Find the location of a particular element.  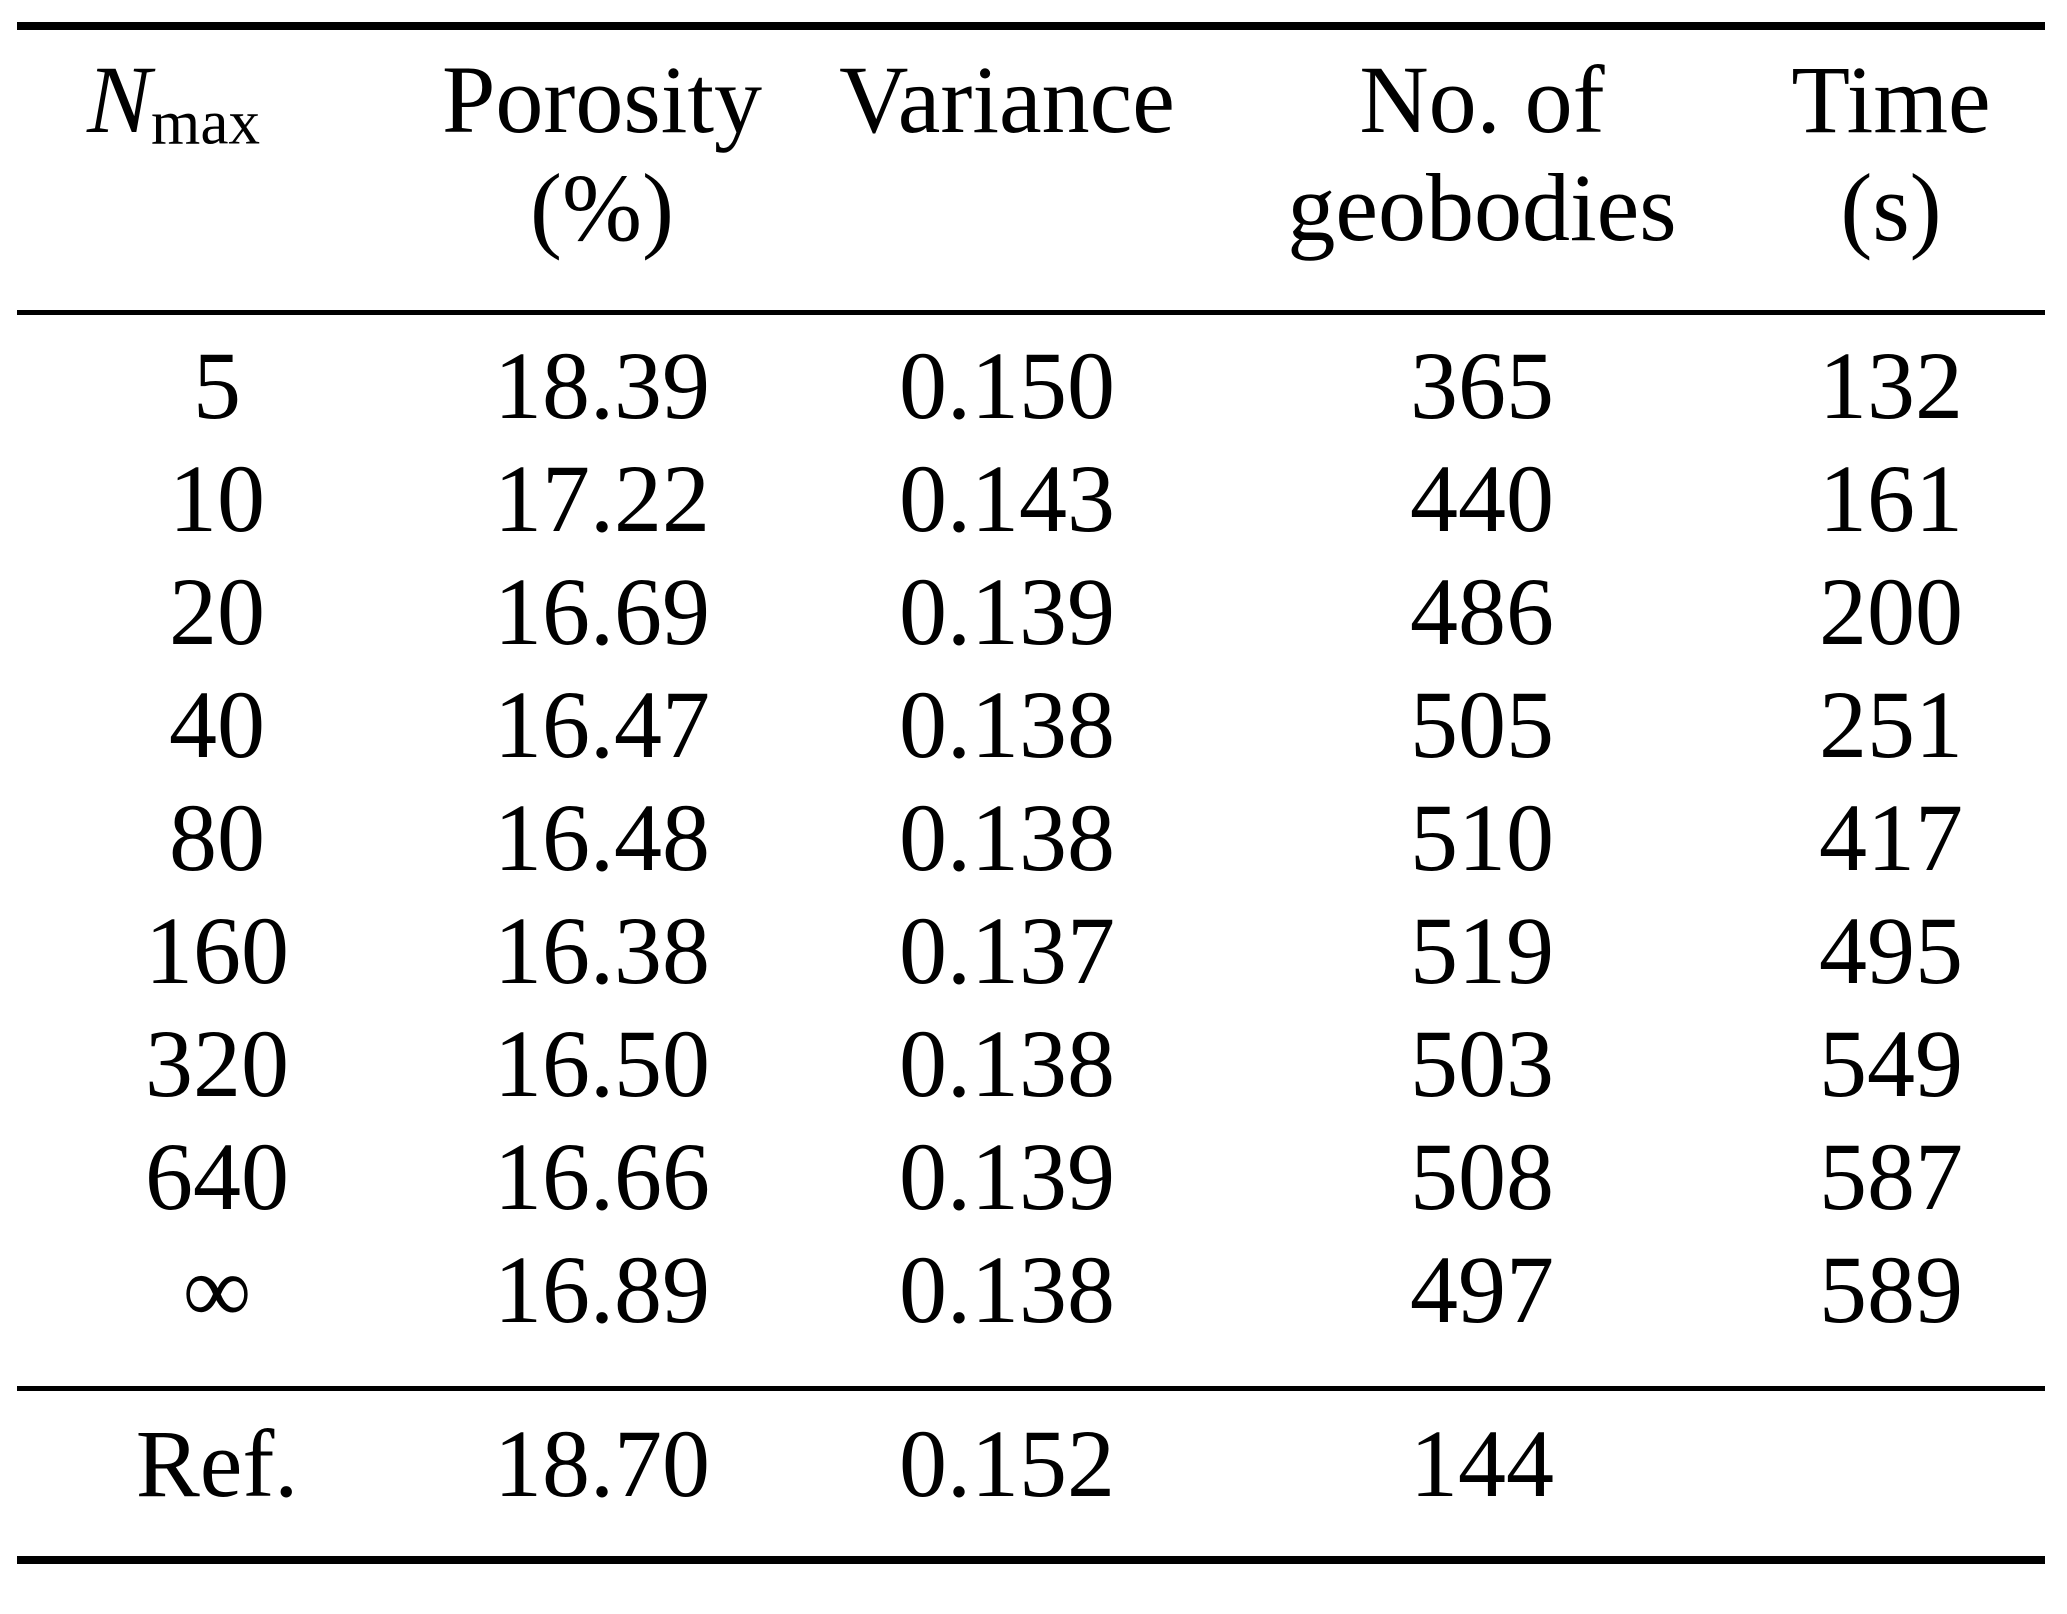

table-row: 20 16.69 0.139 486 200 is located at coordinates (1031, 611).